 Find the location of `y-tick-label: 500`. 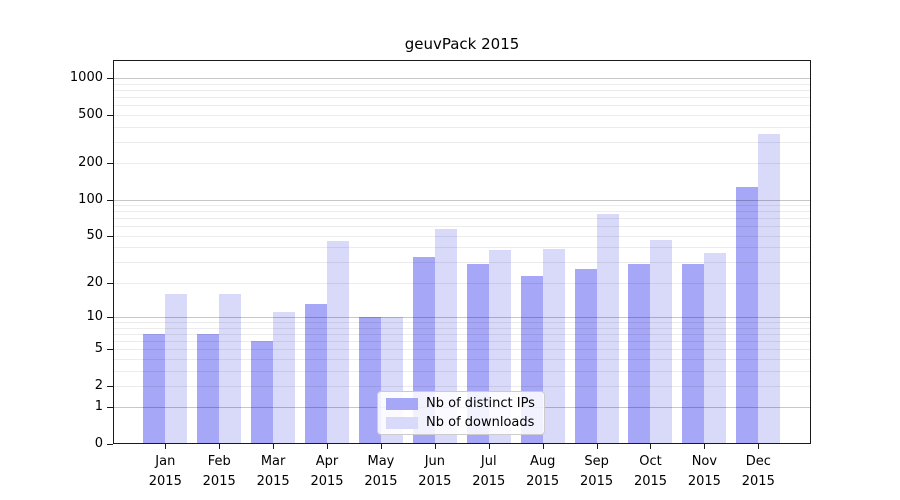

y-tick-label: 500 is located at coordinates (90, 114).